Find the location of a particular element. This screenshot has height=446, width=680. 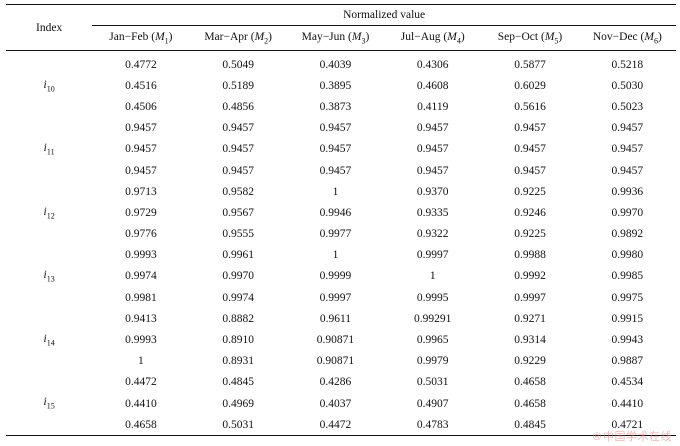

index-label: i12 is located at coordinates (49, 213).